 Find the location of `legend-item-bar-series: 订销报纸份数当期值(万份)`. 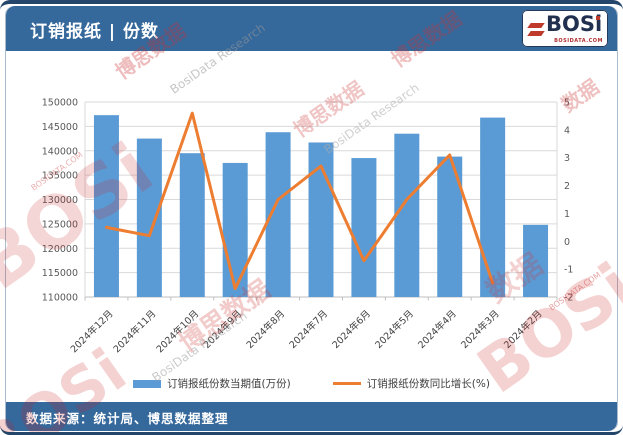

legend-item-bar-series: 订销报纸份数当期值(万份) is located at coordinates (212, 383).